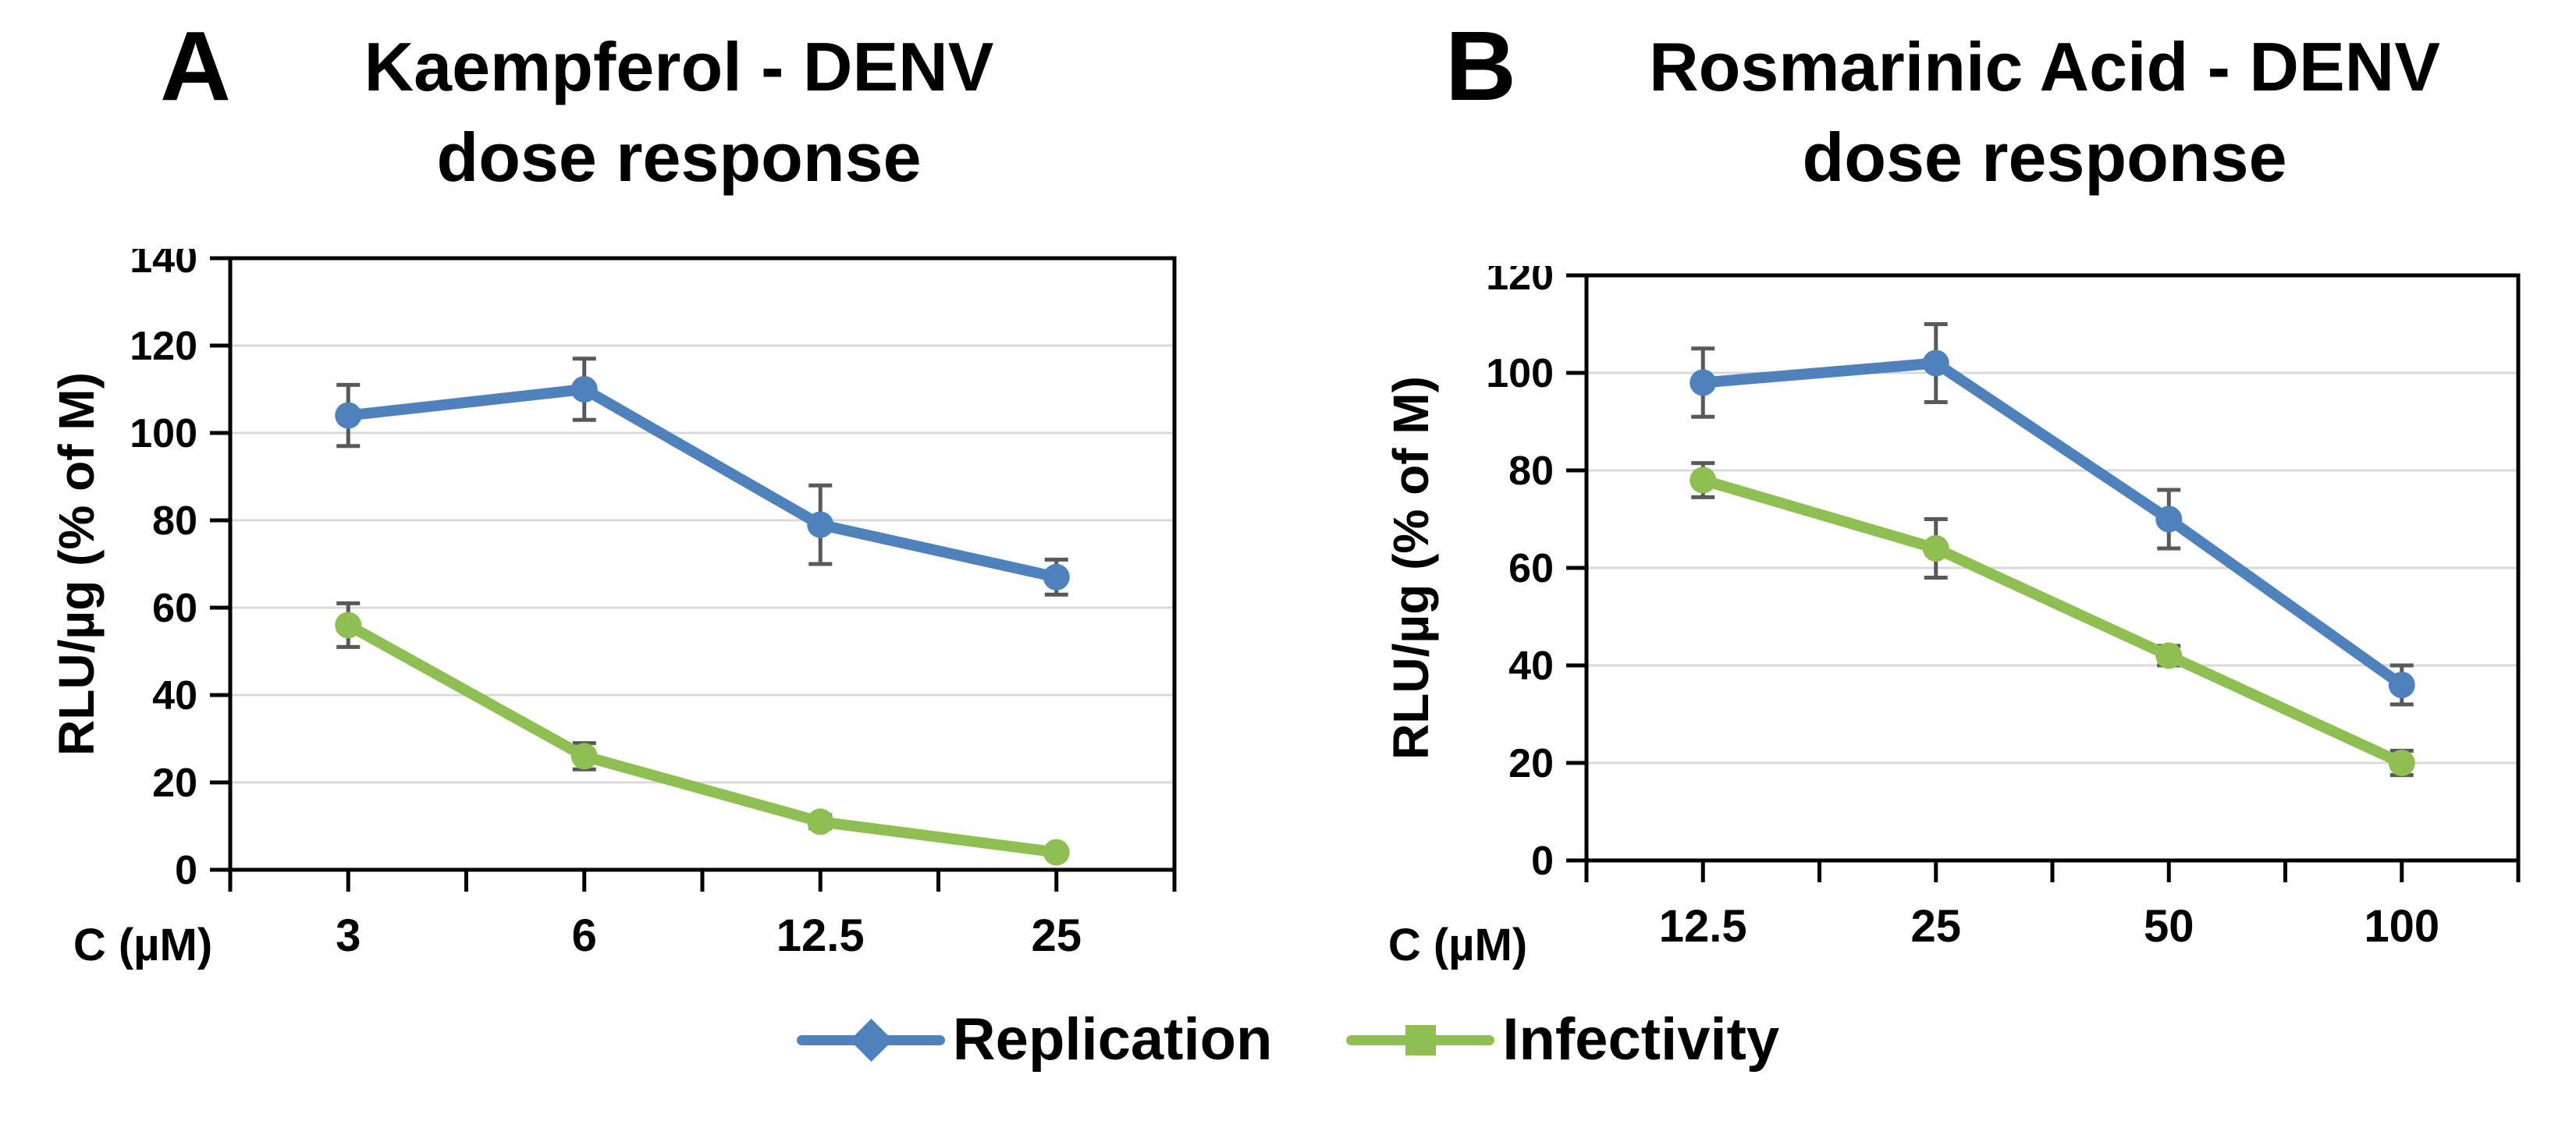 The width and height of the screenshot is (2576, 1128). Describe the element at coordinates (584, 935) in the screenshot. I see `x-tick-label: 6` at that location.